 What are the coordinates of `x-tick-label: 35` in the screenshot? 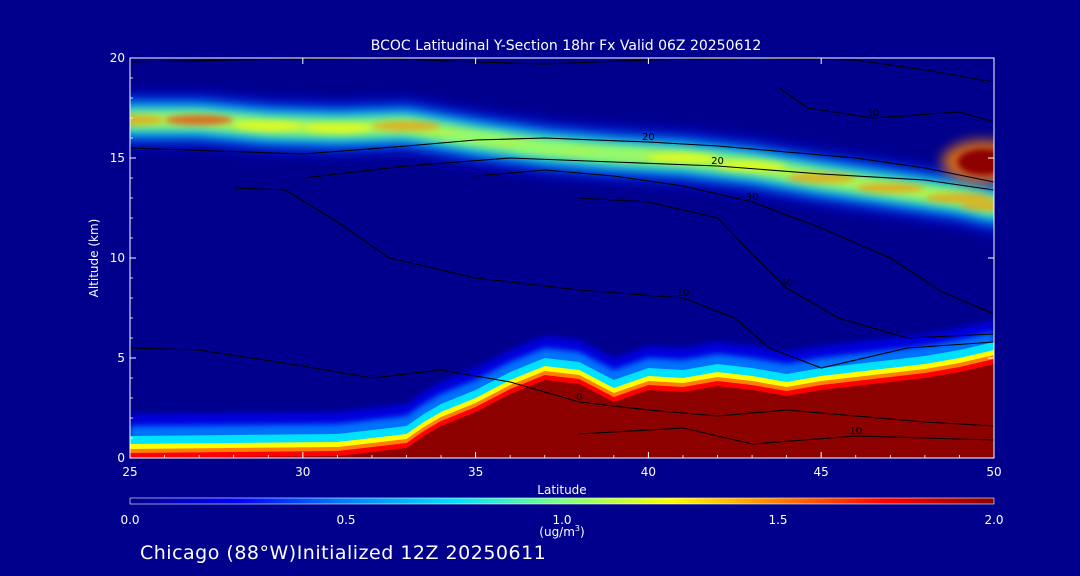 It's located at (475, 472).